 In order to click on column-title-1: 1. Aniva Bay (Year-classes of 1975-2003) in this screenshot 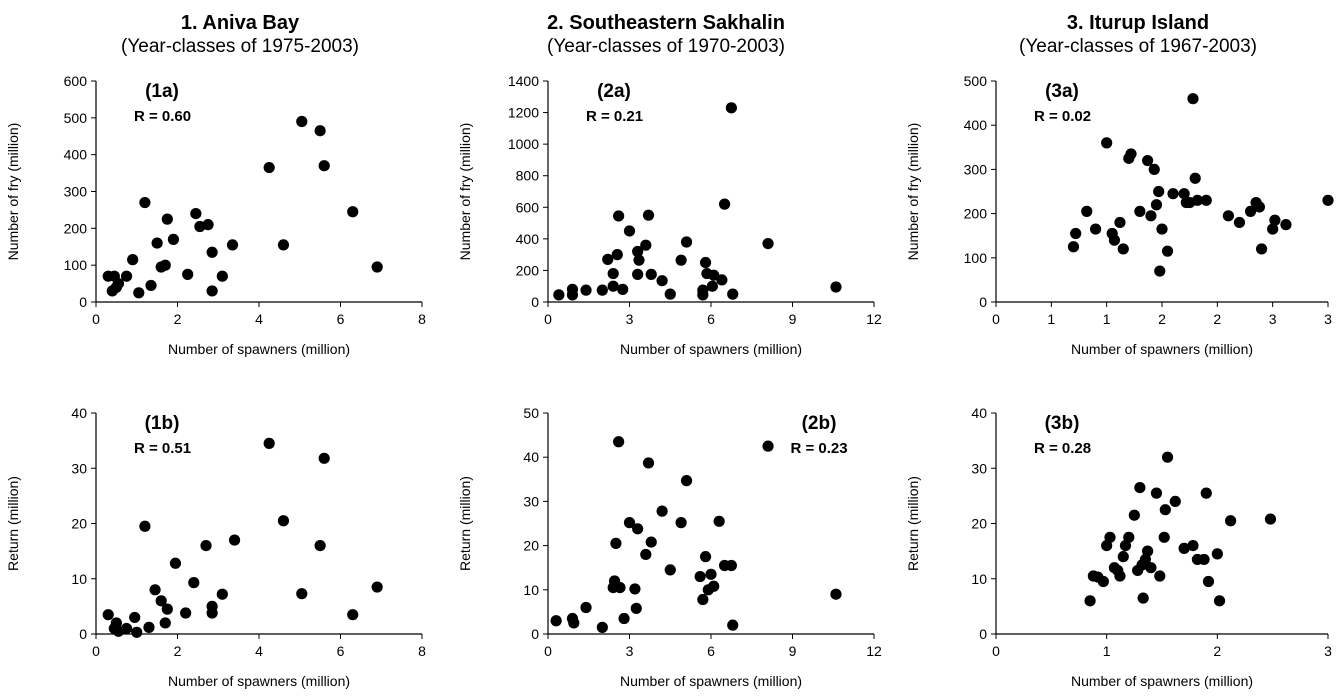, I will do `click(240, 35)`.